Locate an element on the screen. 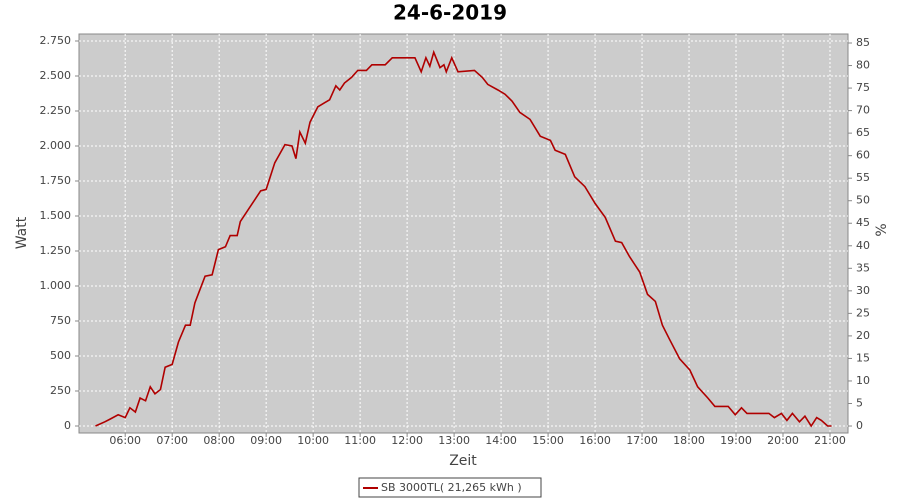  y2-tick-label: 40 is located at coordinates (863, 245).